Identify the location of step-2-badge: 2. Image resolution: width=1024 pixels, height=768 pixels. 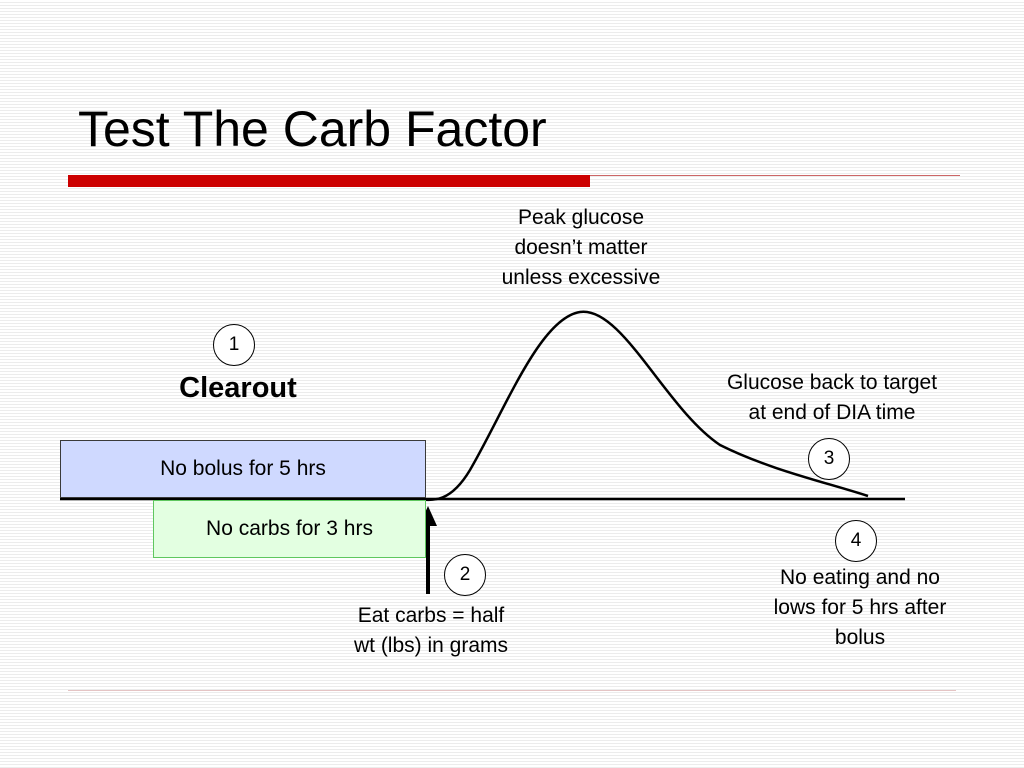
(465, 575).